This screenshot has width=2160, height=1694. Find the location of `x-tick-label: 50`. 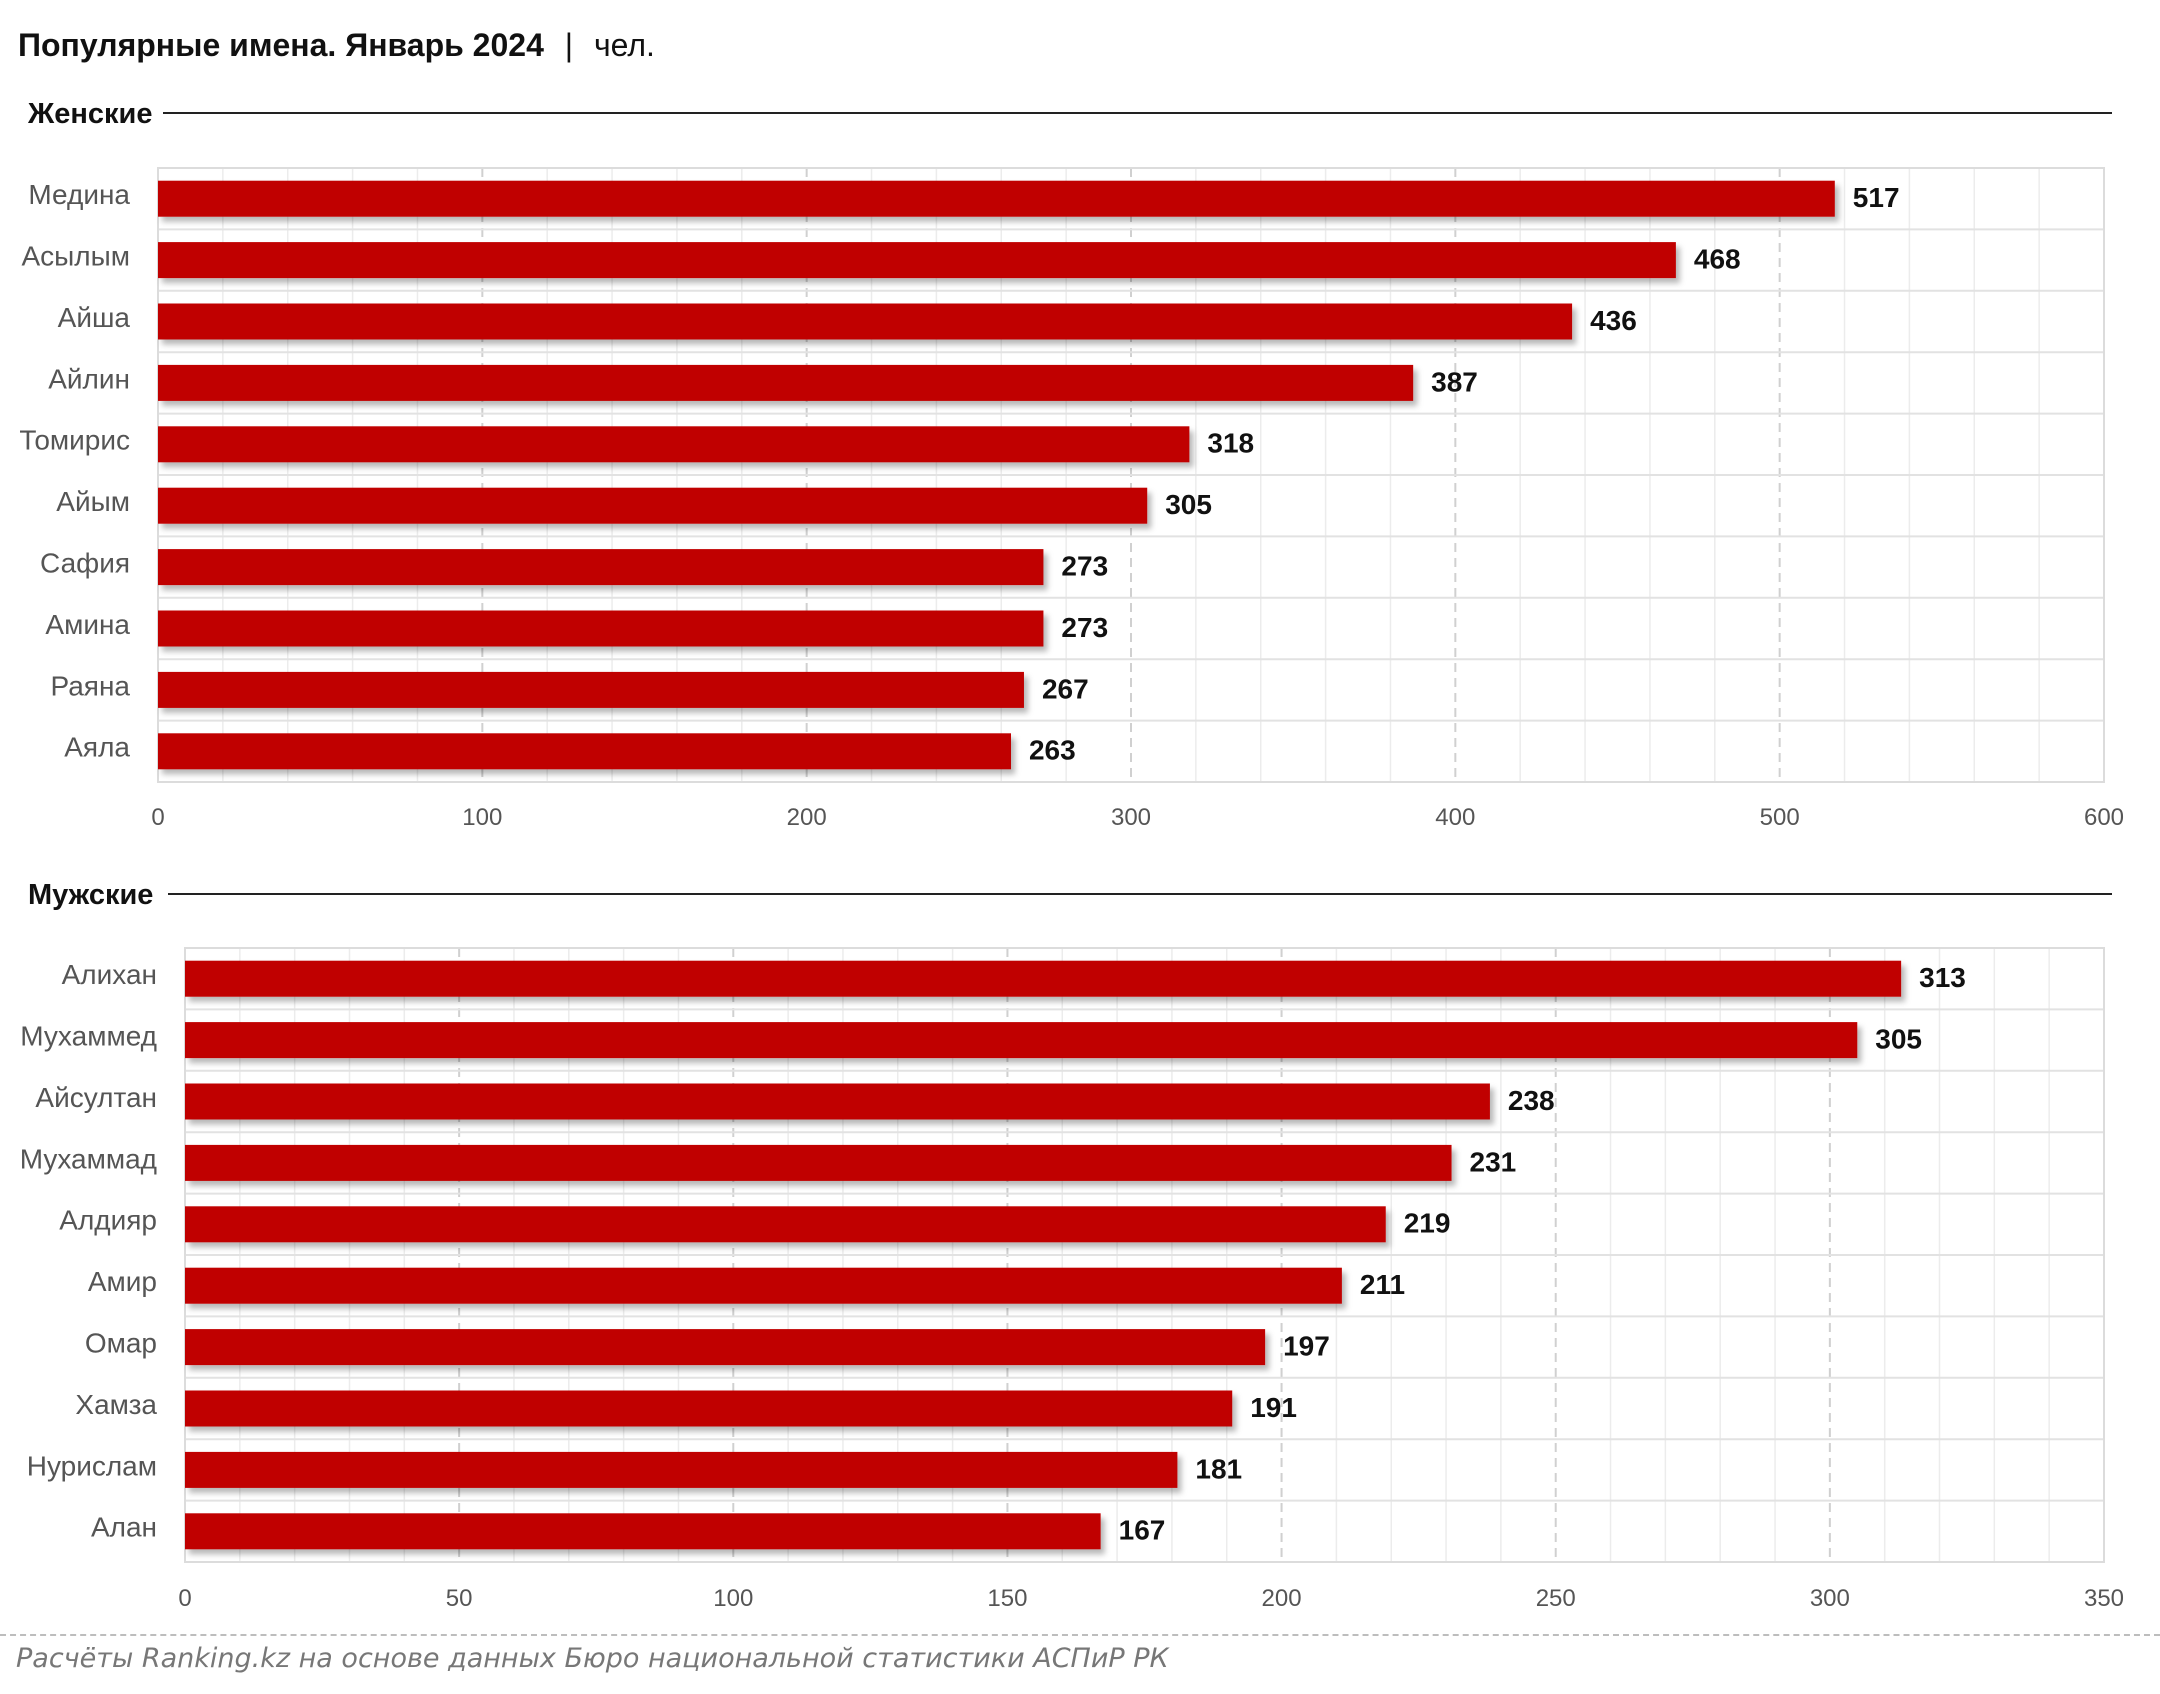

x-tick-label: 50 is located at coordinates (459, 1598).